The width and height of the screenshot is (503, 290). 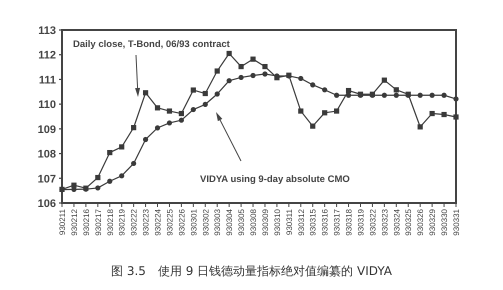 What do you see at coordinates (47, 56) in the screenshot?
I see `y-tick-label: 112` at bounding box center [47, 56].